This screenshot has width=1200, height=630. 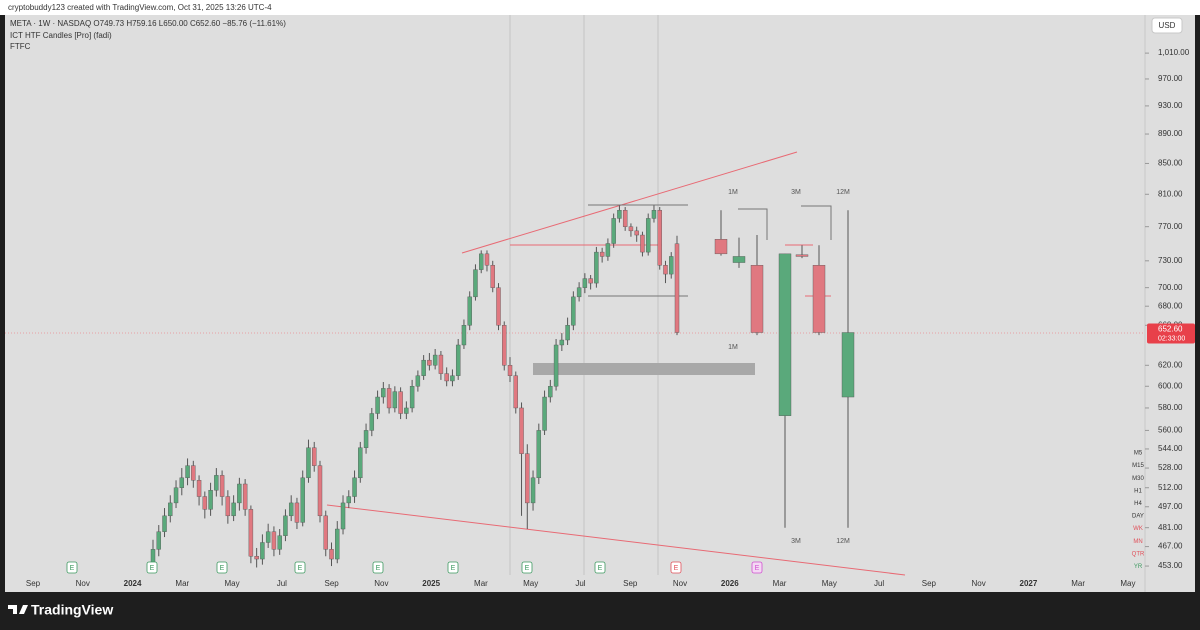 I want to click on price-tag-label: 652.60, so click(x=1170, y=329).